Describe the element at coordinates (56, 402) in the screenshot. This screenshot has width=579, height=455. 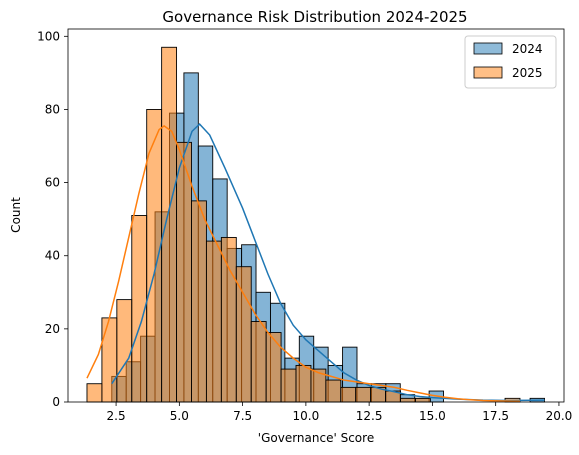
I see `y-tick-label: 0` at that location.